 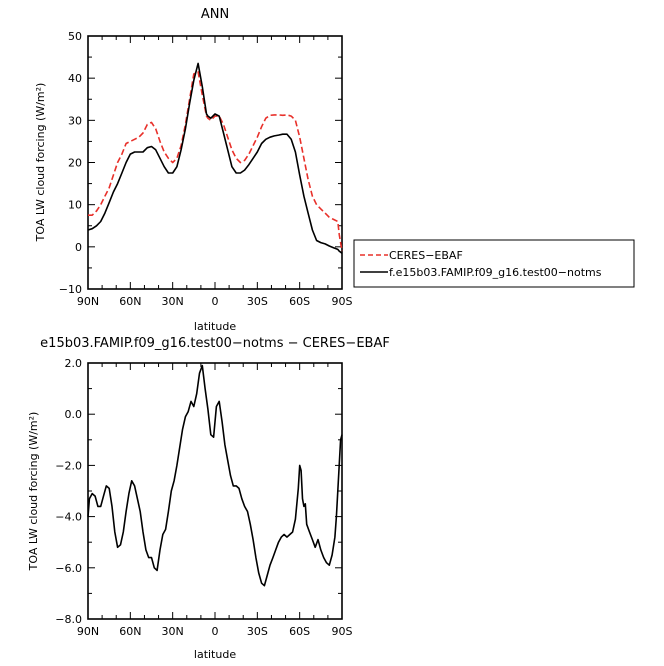 I want to click on chart-bottom-series, so click(x=215, y=475).